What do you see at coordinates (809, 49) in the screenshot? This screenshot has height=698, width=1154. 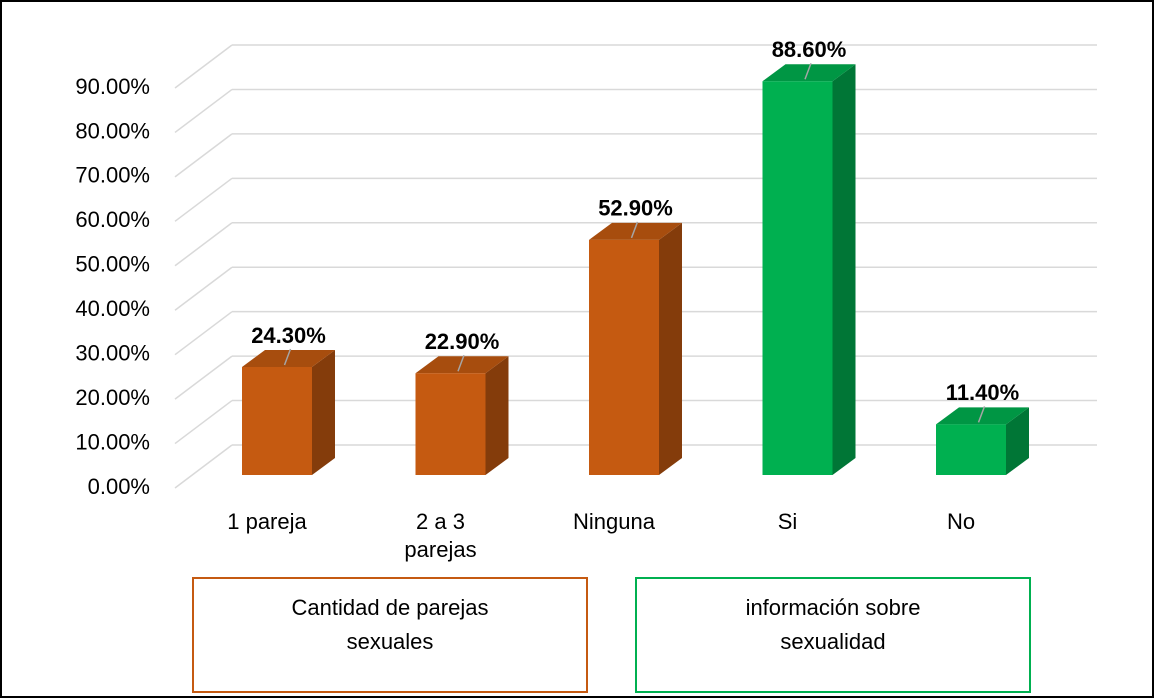 I see `value-label: 88.60%` at bounding box center [809, 49].